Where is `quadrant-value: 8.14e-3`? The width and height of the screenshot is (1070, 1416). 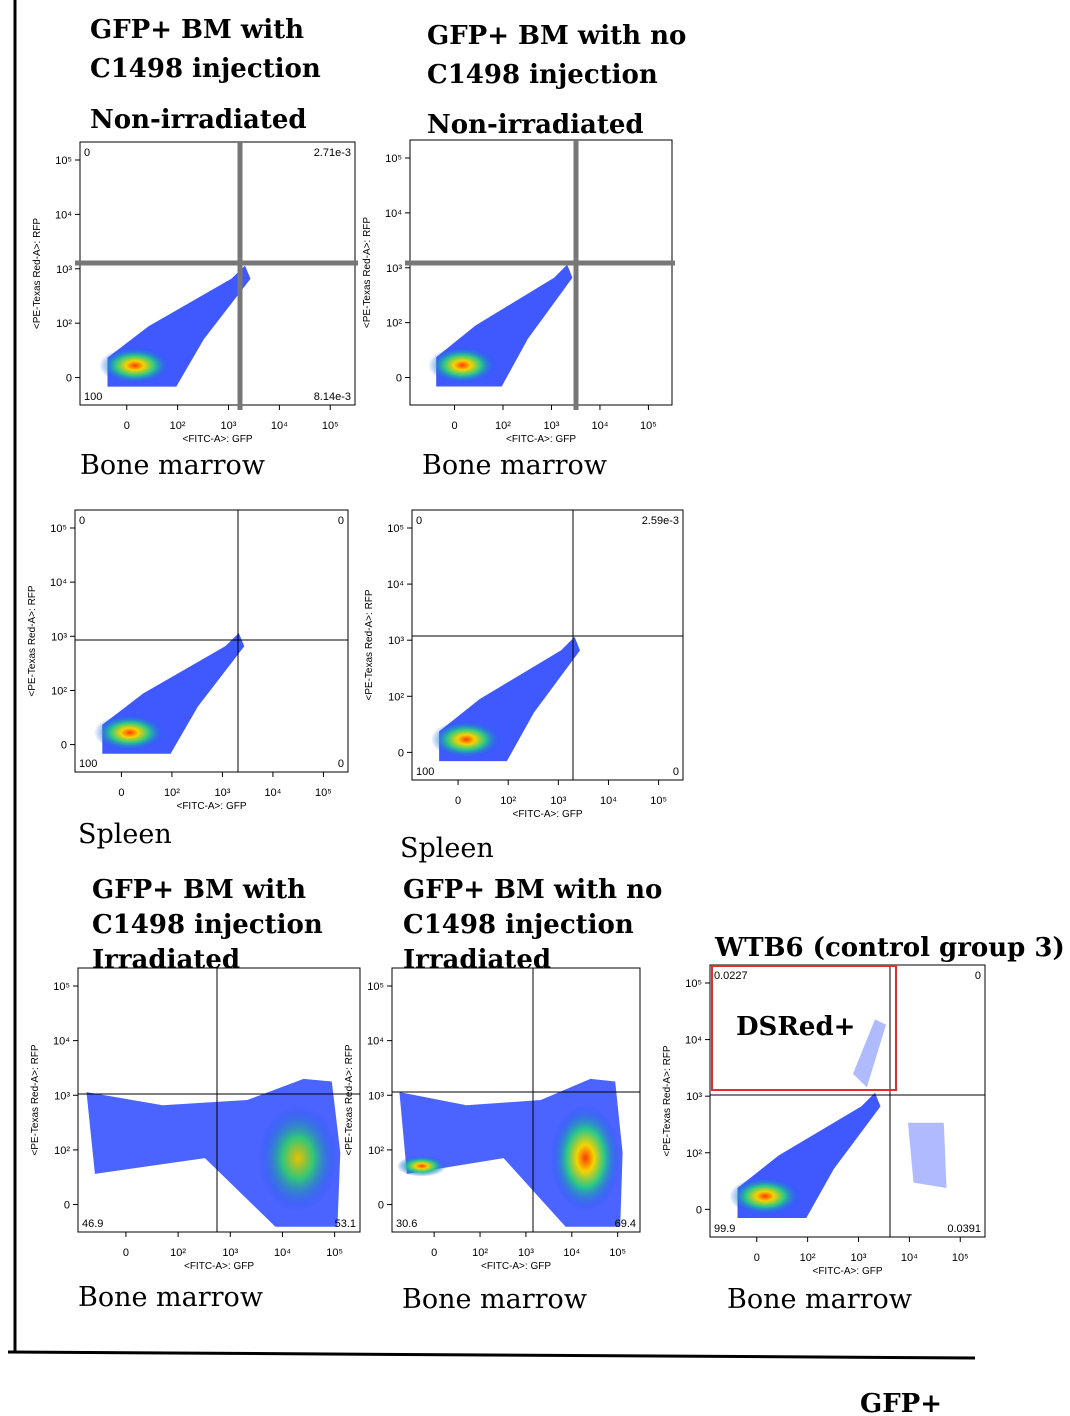
quadrant-value: 8.14e-3 is located at coordinates (332, 397).